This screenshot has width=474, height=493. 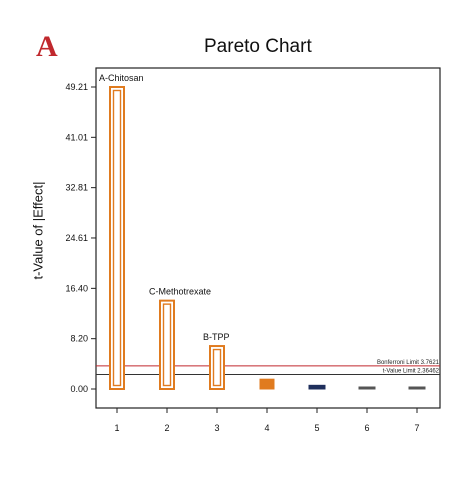 I want to click on x-tick-label: 4, so click(x=266, y=428).